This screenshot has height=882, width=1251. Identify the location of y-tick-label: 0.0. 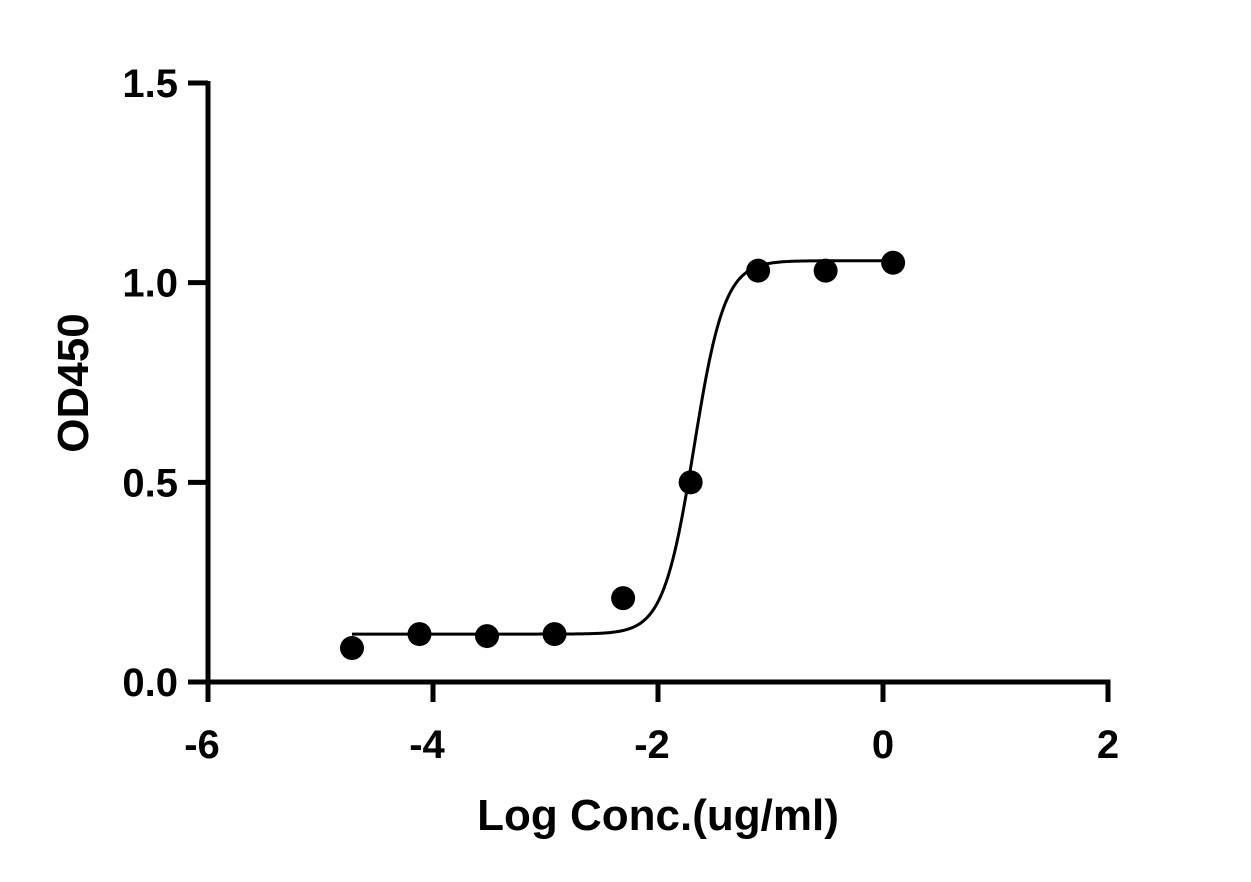
(150, 683).